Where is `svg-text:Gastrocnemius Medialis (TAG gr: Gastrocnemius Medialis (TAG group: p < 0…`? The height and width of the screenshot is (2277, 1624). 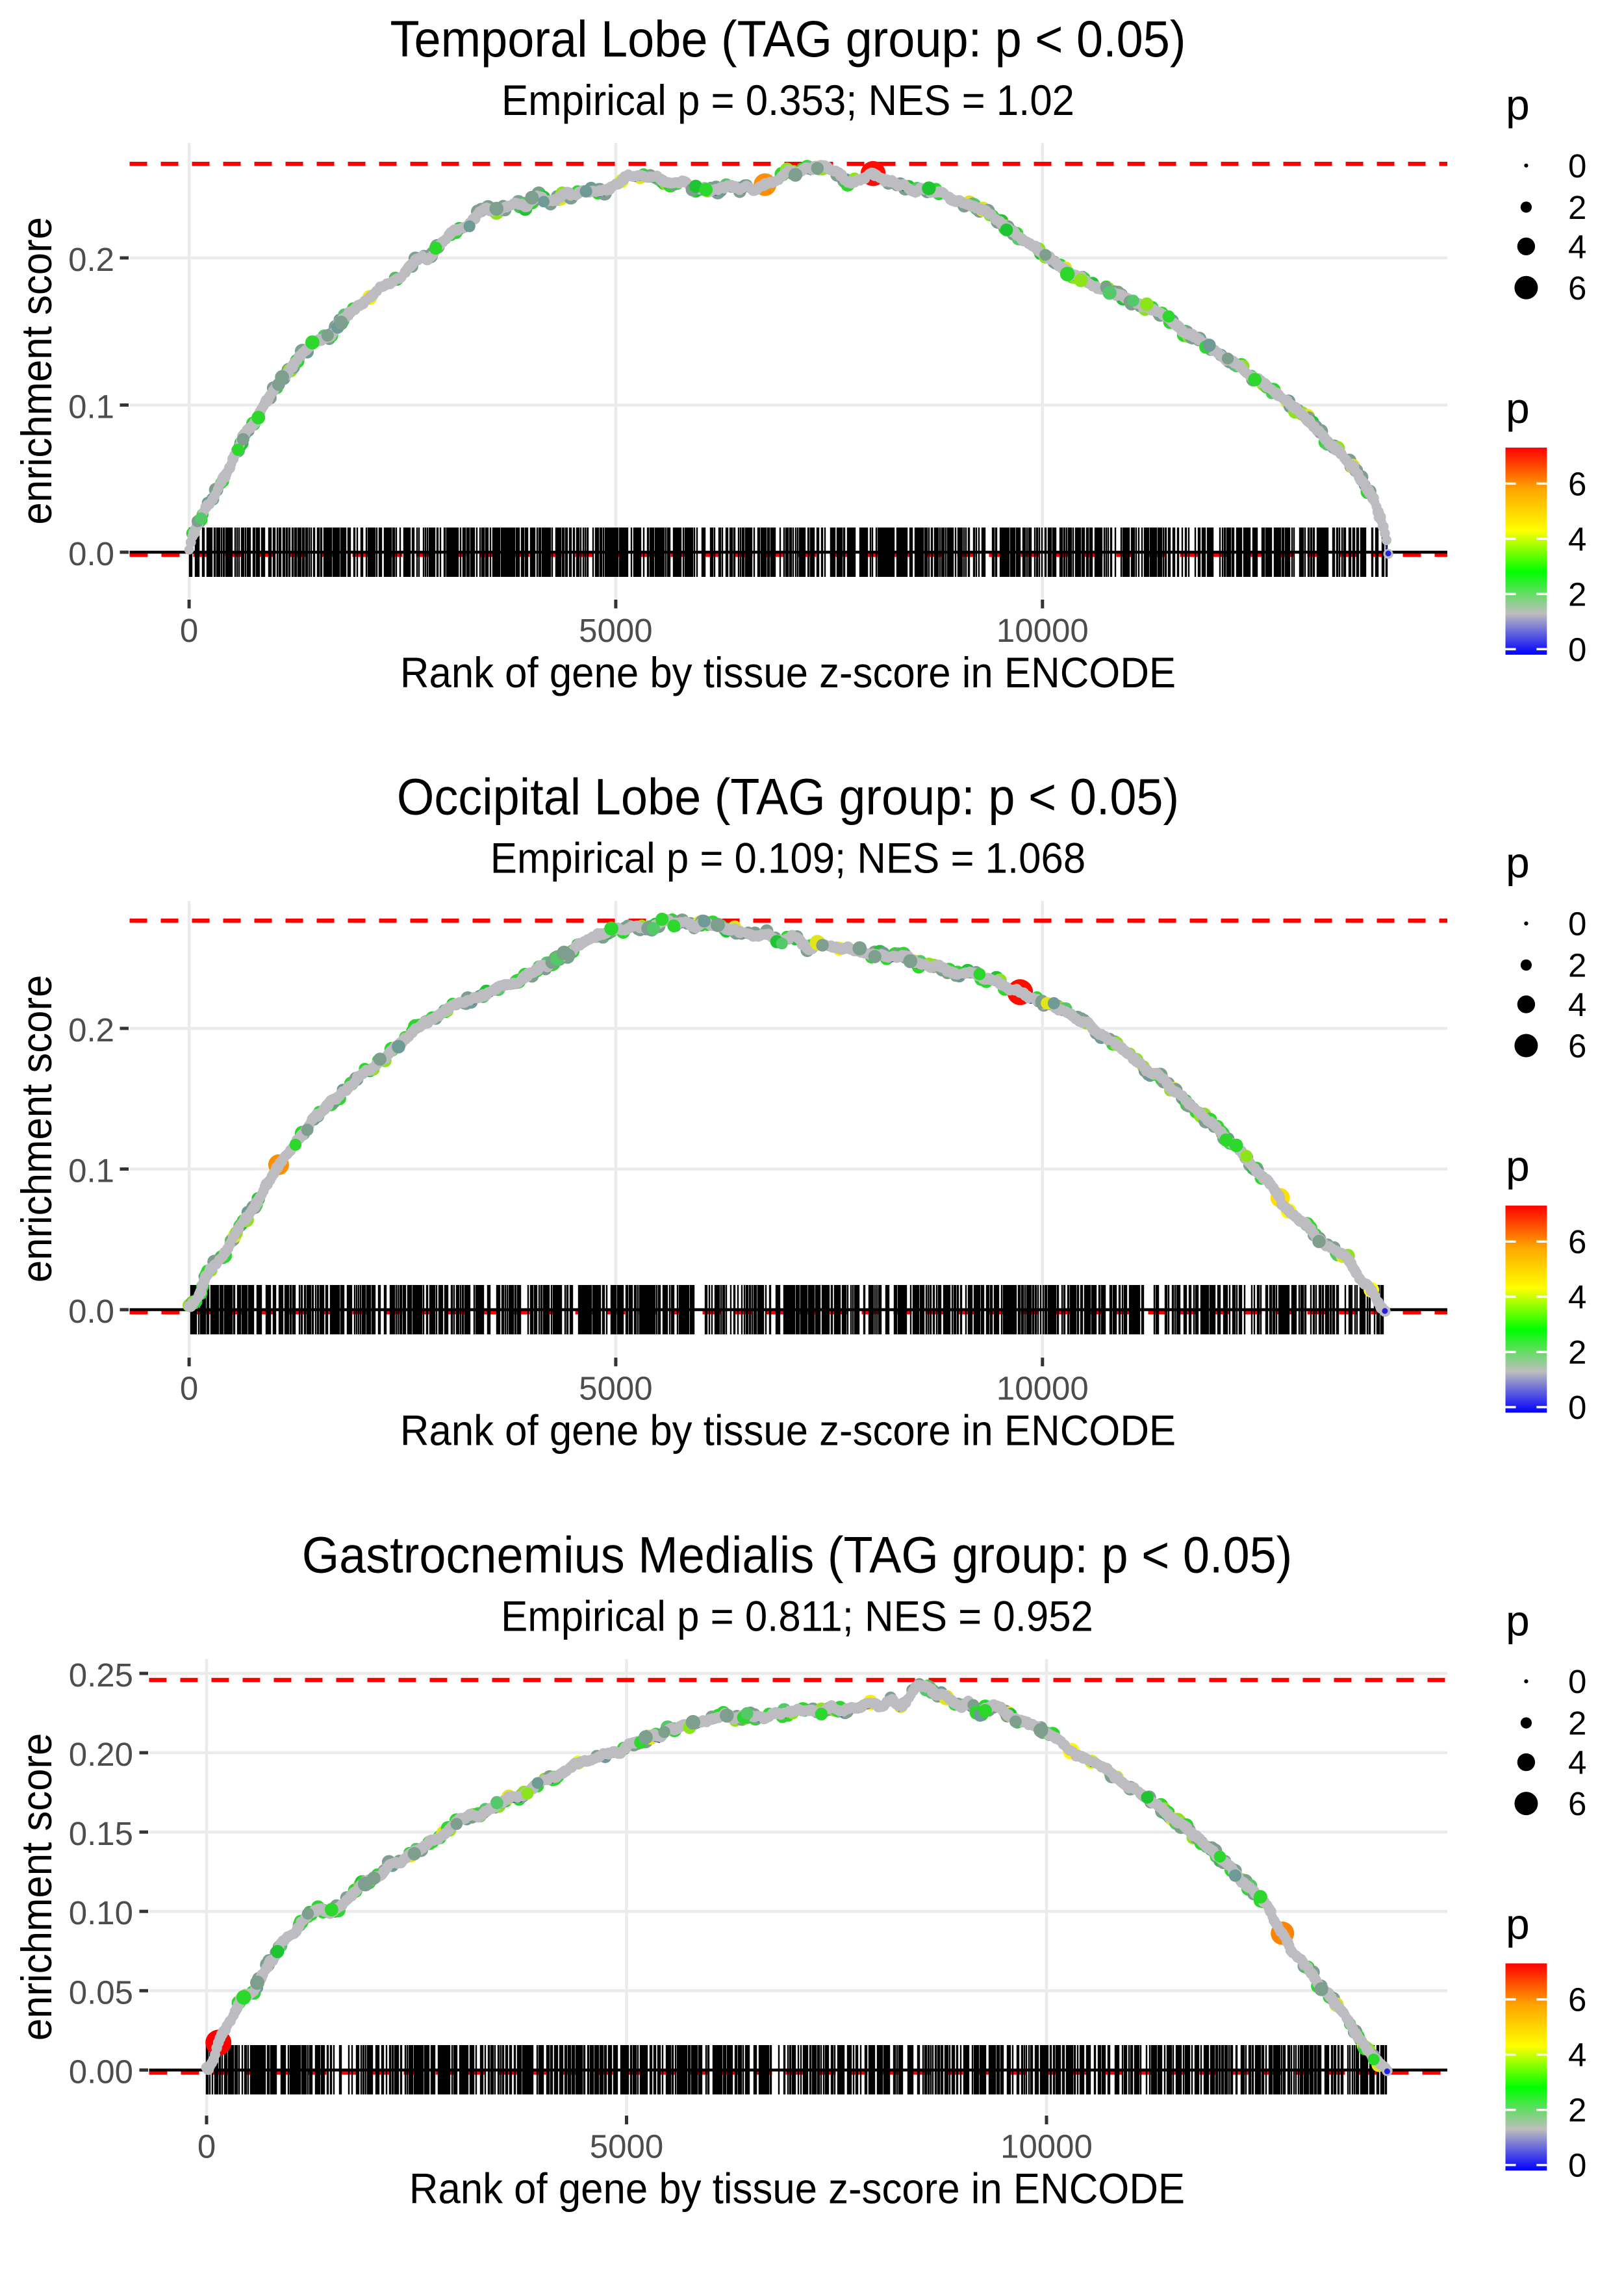
svg-text:Gastrocnemius Medialis (TAG gr: Gastrocnemius Medialis (TAG group: p < 0… is located at coordinates (797, 1554).